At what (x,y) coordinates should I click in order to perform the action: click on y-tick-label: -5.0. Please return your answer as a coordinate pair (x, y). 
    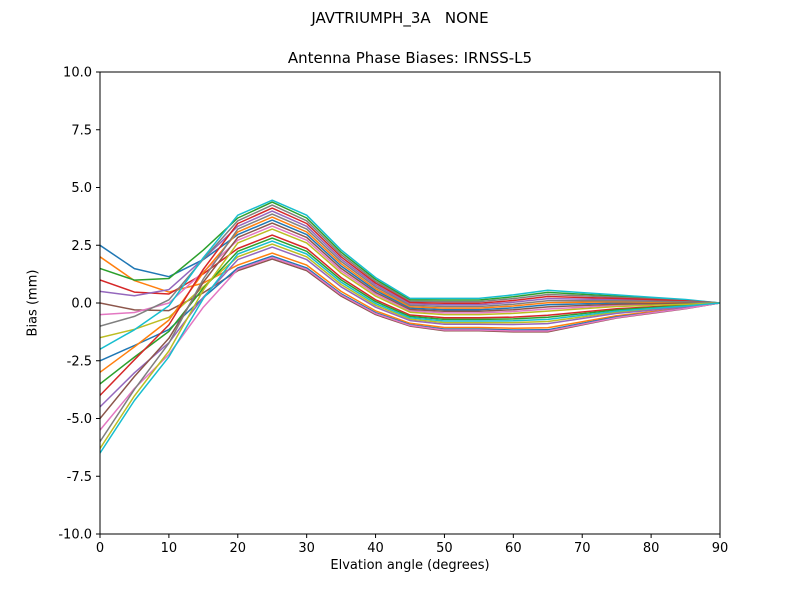
    Looking at the image, I should click on (79, 419).